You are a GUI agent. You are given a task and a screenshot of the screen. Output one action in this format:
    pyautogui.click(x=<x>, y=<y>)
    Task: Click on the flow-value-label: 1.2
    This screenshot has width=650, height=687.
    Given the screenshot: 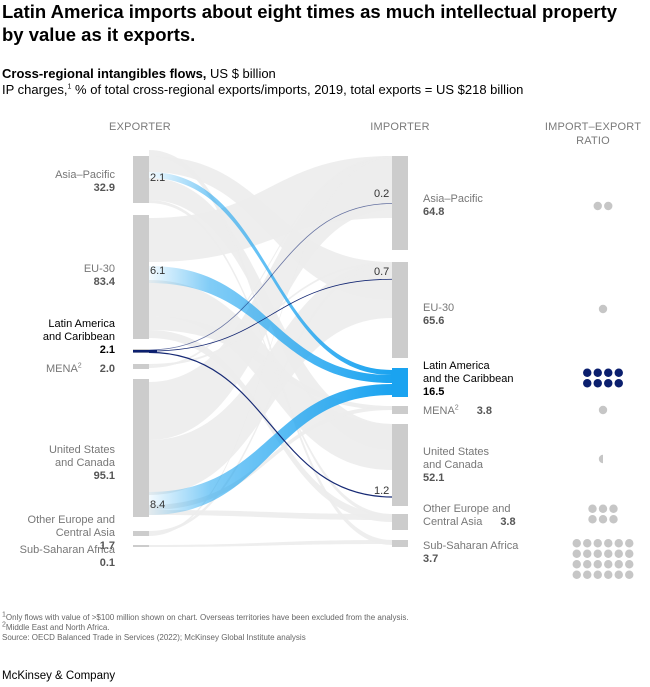 What is the action you would take?
    pyautogui.click(x=381, y=491)
    